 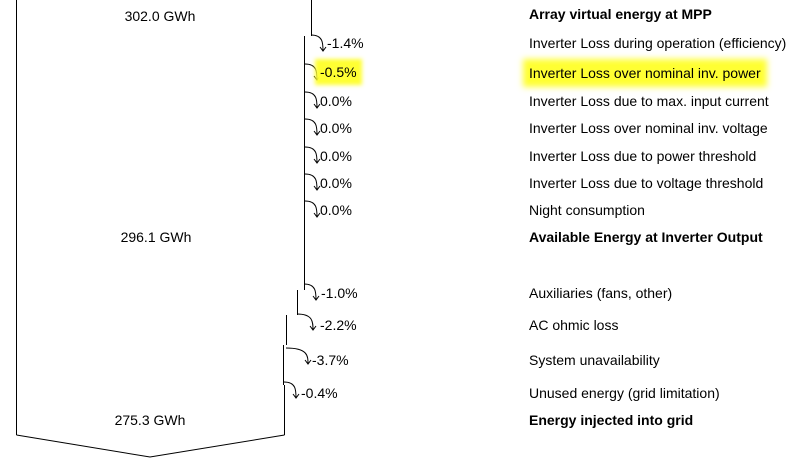 I want to click on energy-value-injected-grid: 275.3 GWh, so click(x=150, y=420).